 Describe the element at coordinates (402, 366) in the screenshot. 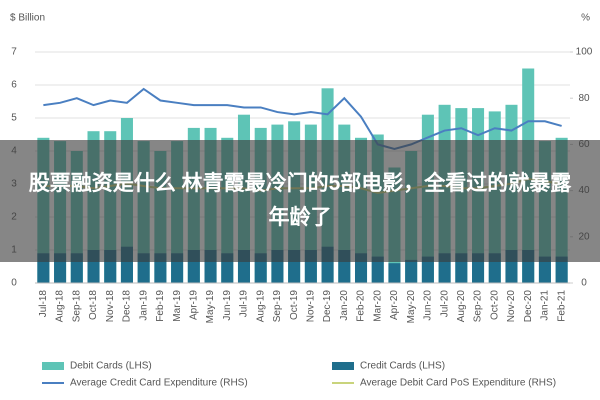

I see `legend-label: Credit Cards (LHS)` at that location.